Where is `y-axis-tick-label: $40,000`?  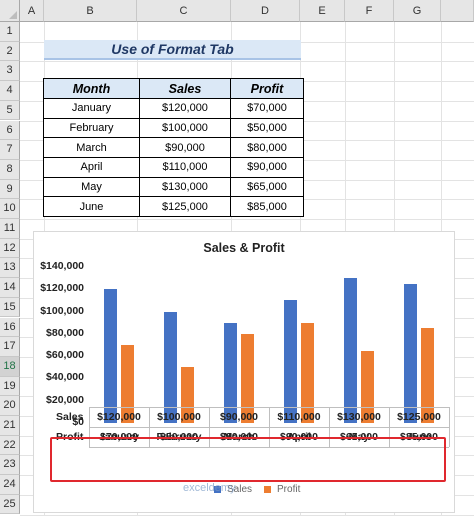 y-axis-tick-label: $40,000 is located at coordinates (65, 377).